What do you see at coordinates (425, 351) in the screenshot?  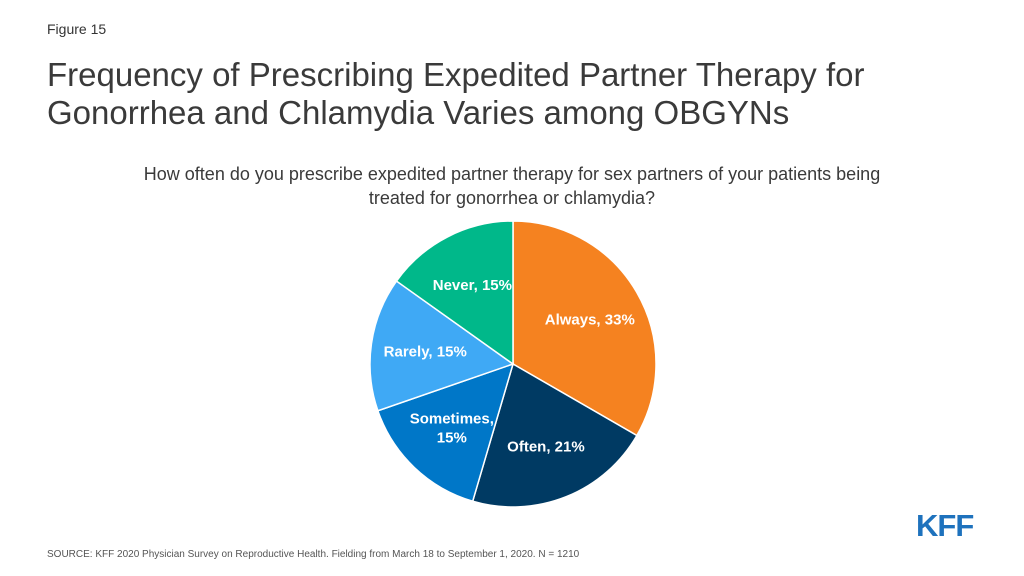 I see `slice-label-rarely: Rarely, 15%` at bounding box center [425, 351].